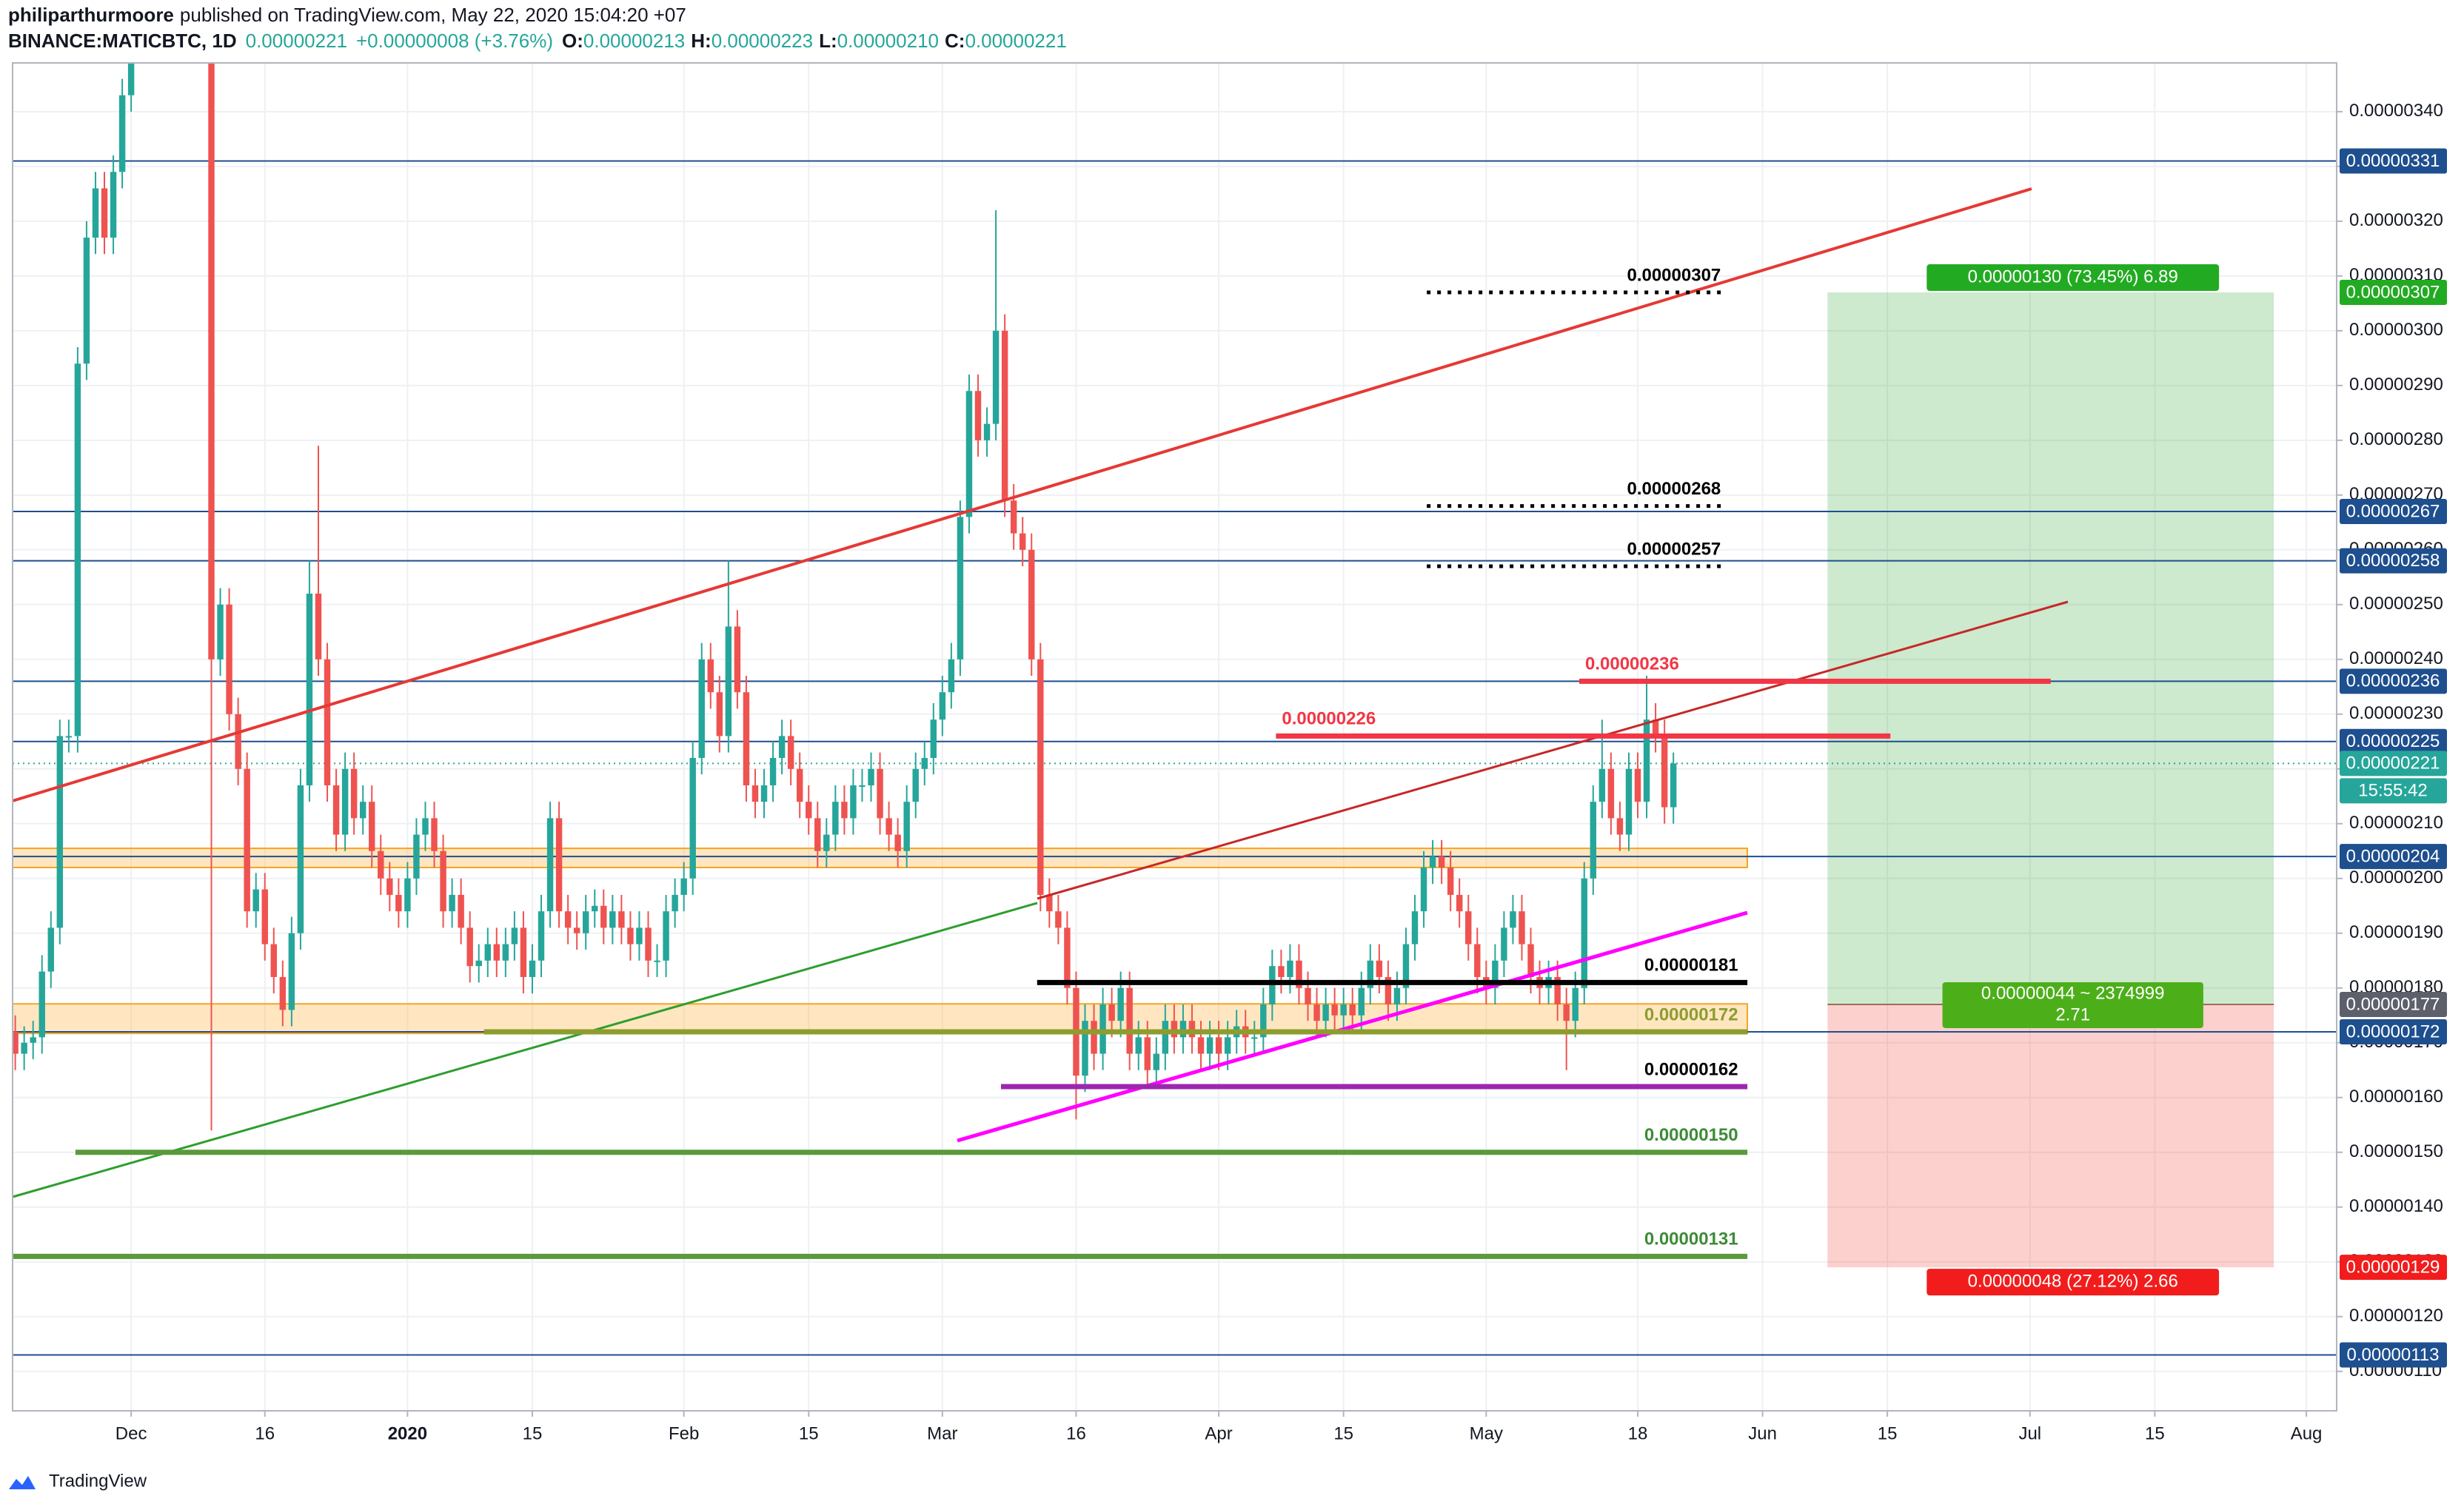 Image resolution: width=2464 pixels, height=1510 pixels. Describe the element at coordinates (1691, 1014) in the screenshot. I see `level-label: 0.00000172` at that location.